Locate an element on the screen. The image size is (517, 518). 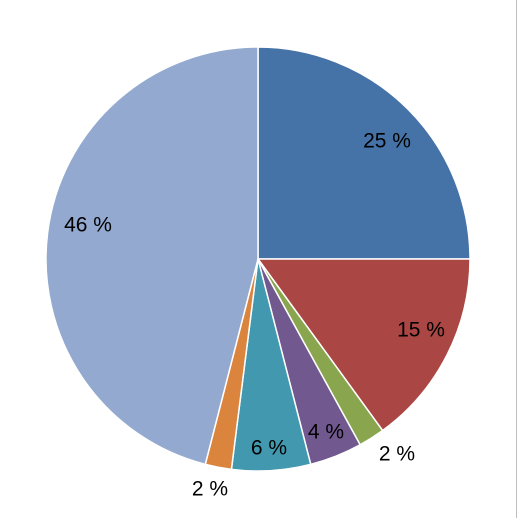
slice-label-2: 15 % is located at coordinates (421, 330).